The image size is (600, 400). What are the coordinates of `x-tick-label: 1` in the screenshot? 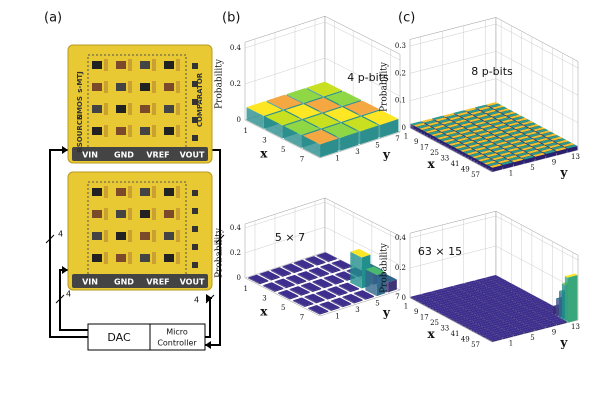 It's located at (406, 137).